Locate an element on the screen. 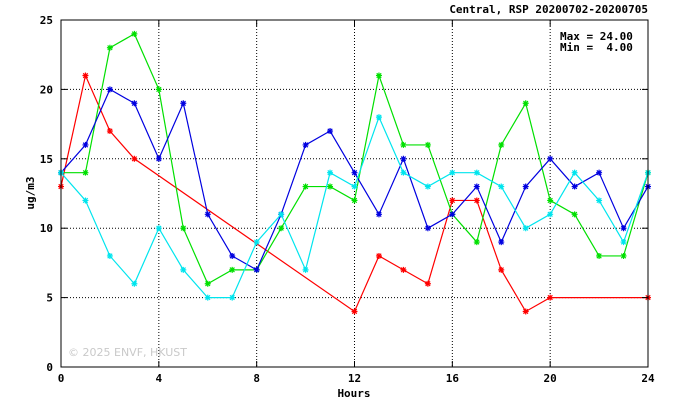 This screenshot has width=674, height=409. y-tick-label: 25 is located at coordinates (46, 20).